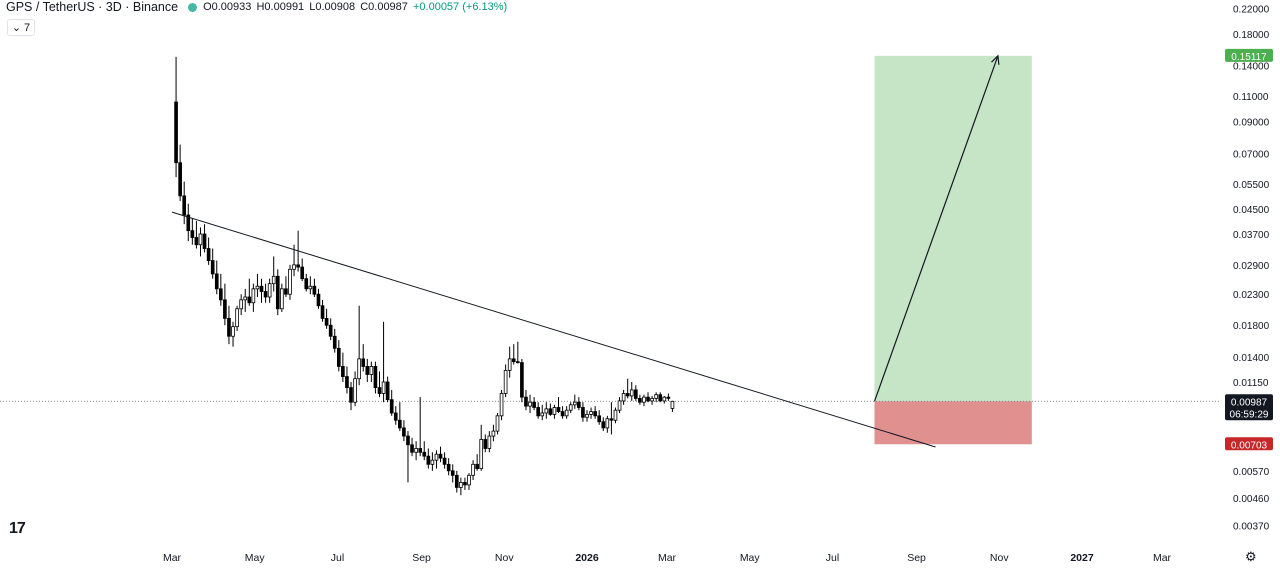 This screenshot has width=1280, height=568. Describe the element at coordinates (1251, 383) in the screenshot. I see `price-axis-label: 0.01150` at that location.